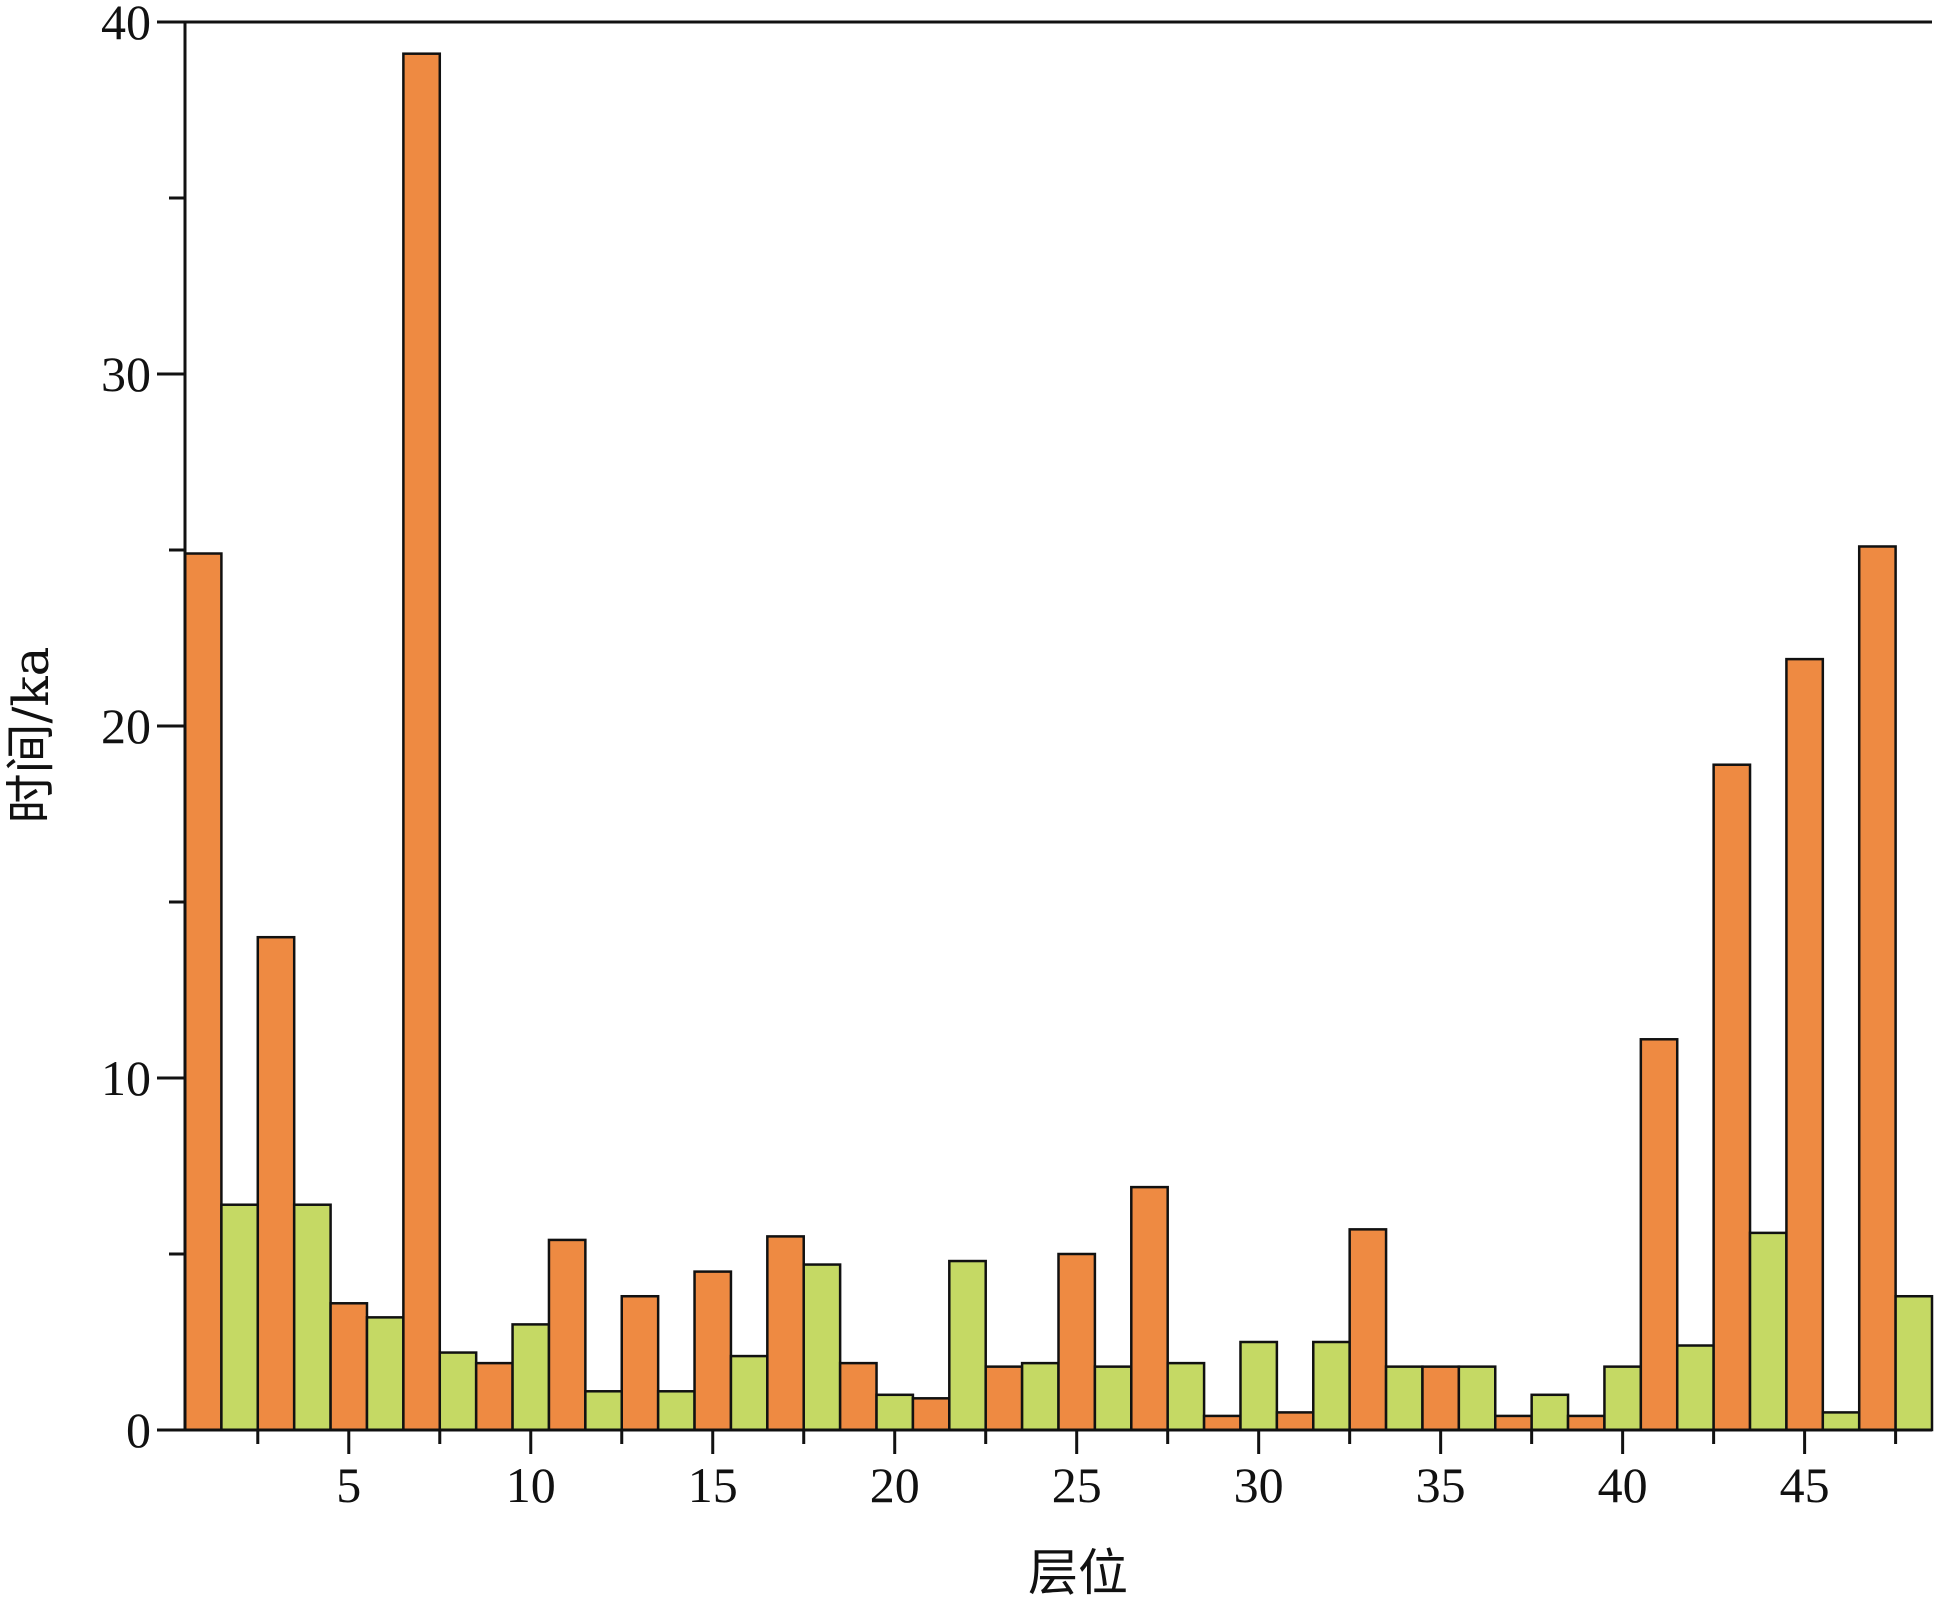 Image resolution: width=1934 pixels, height=1602 pixels. Describe the element at coordinates (1623, 1485) in the screenshot. I see `x-tick-label-40: 40` at that location.